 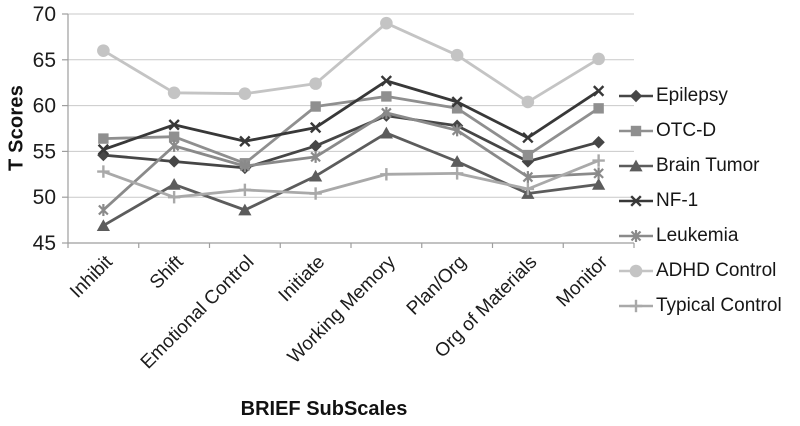 I want to click on legend-label: Typical Control, so click(x=719, y=305).